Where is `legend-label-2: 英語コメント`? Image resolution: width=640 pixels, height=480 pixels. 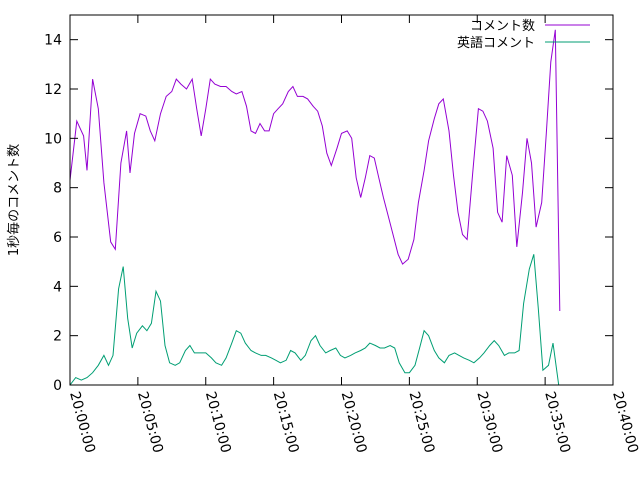
legend-label-2: 英語コメント is located at coordinates (496, 43).